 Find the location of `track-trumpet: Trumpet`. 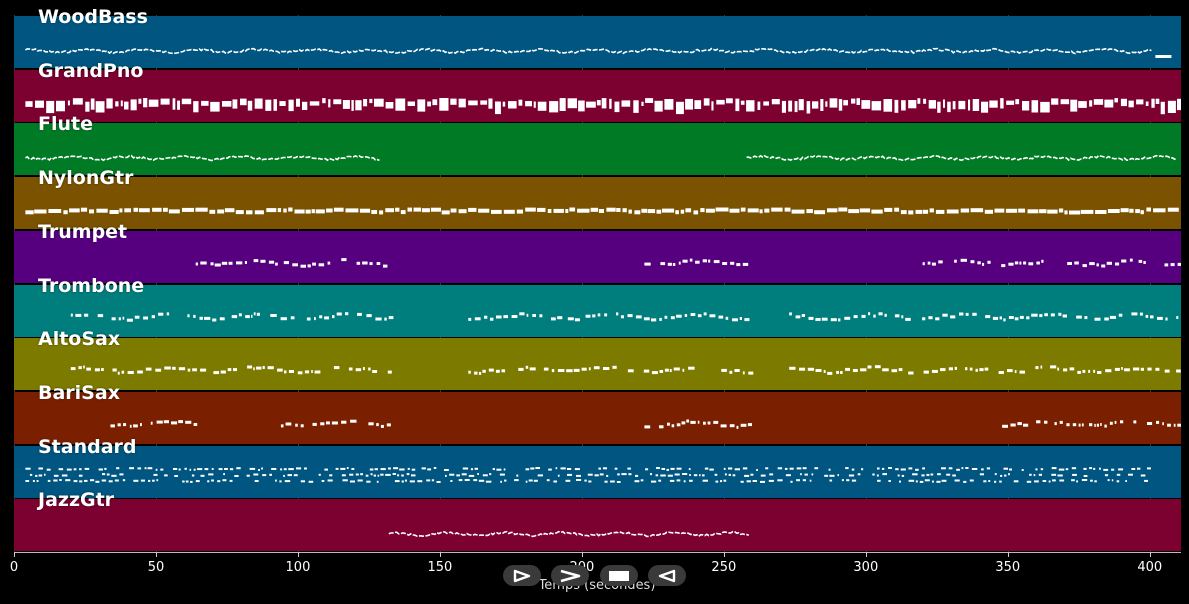

track-trumpet: Trumpet is located at coordinates (597, 252).